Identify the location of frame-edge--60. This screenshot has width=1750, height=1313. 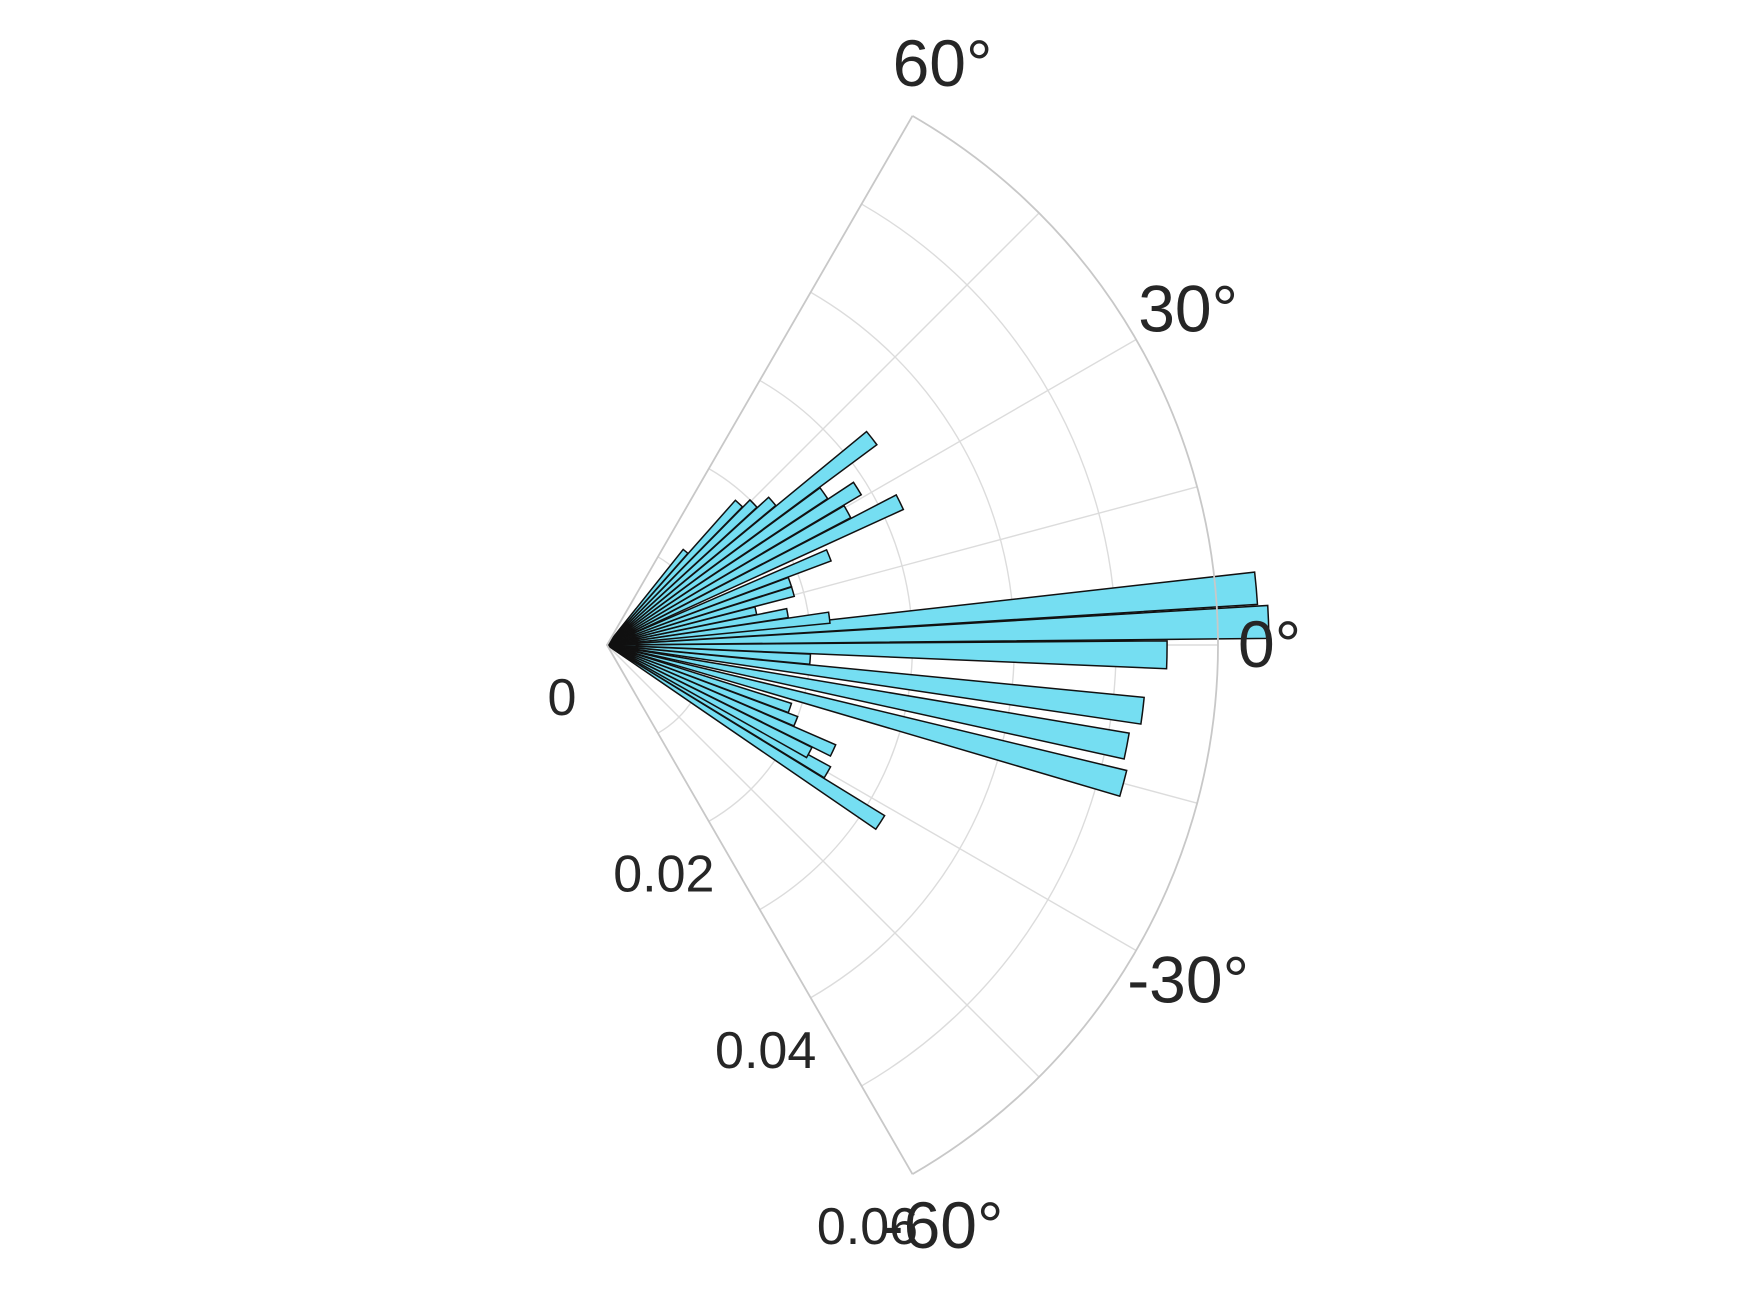
(760, 909).